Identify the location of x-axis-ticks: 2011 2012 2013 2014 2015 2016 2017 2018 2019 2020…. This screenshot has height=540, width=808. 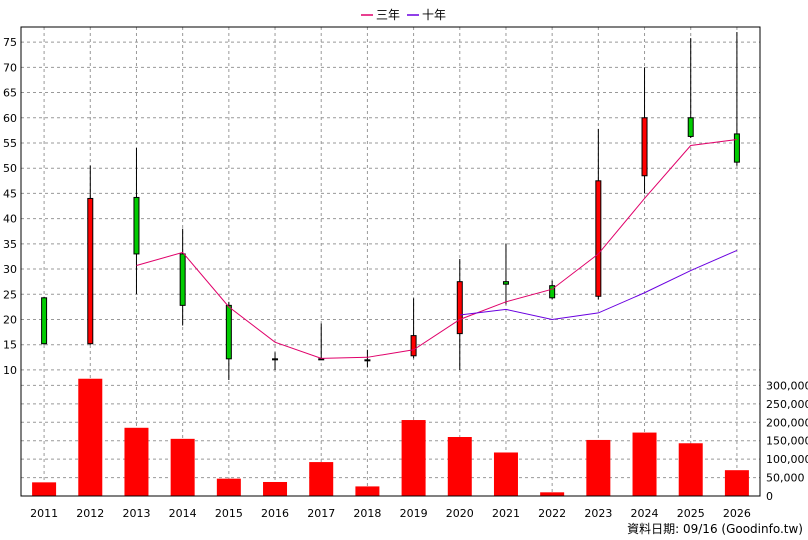
(390, 513).